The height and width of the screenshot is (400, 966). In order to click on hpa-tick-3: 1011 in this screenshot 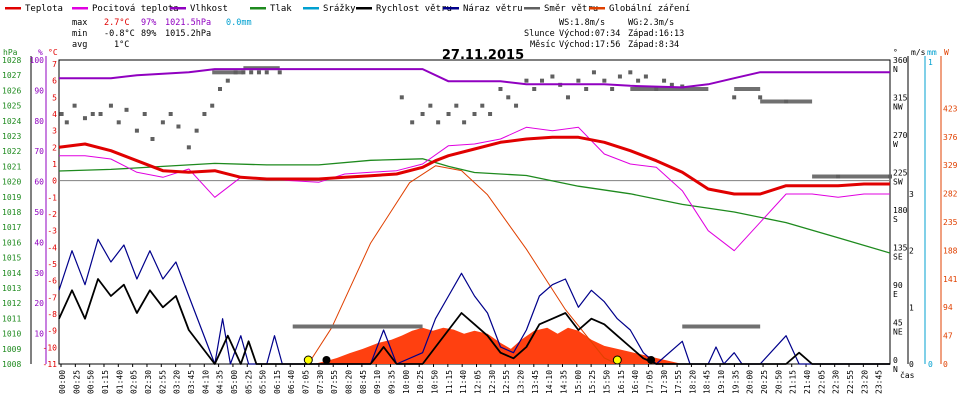, I will do `click(11, 318)`.